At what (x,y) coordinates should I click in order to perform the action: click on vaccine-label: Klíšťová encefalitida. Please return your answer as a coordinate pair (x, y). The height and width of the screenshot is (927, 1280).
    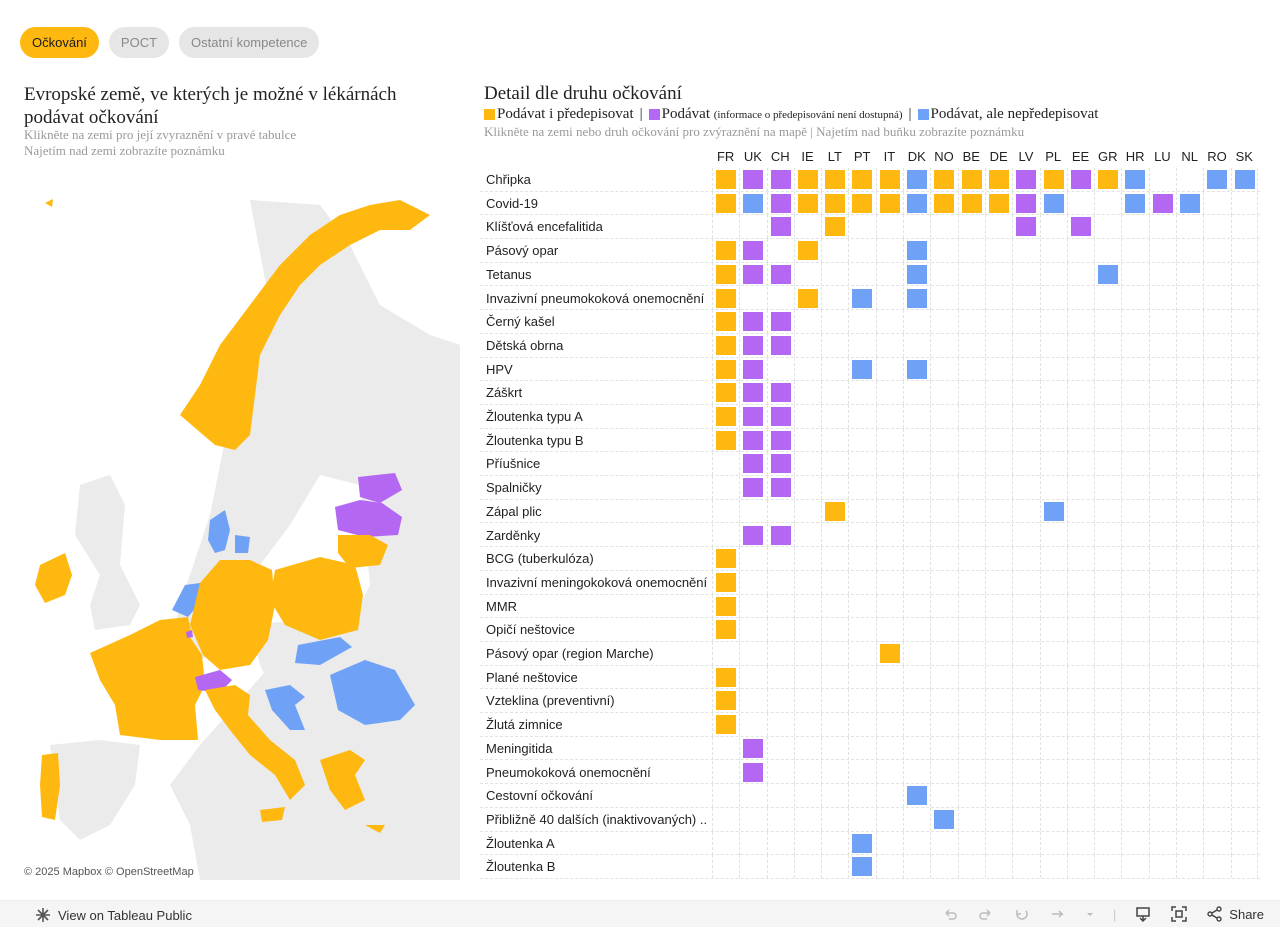
    Looking at the image, I should click on (544, 227).